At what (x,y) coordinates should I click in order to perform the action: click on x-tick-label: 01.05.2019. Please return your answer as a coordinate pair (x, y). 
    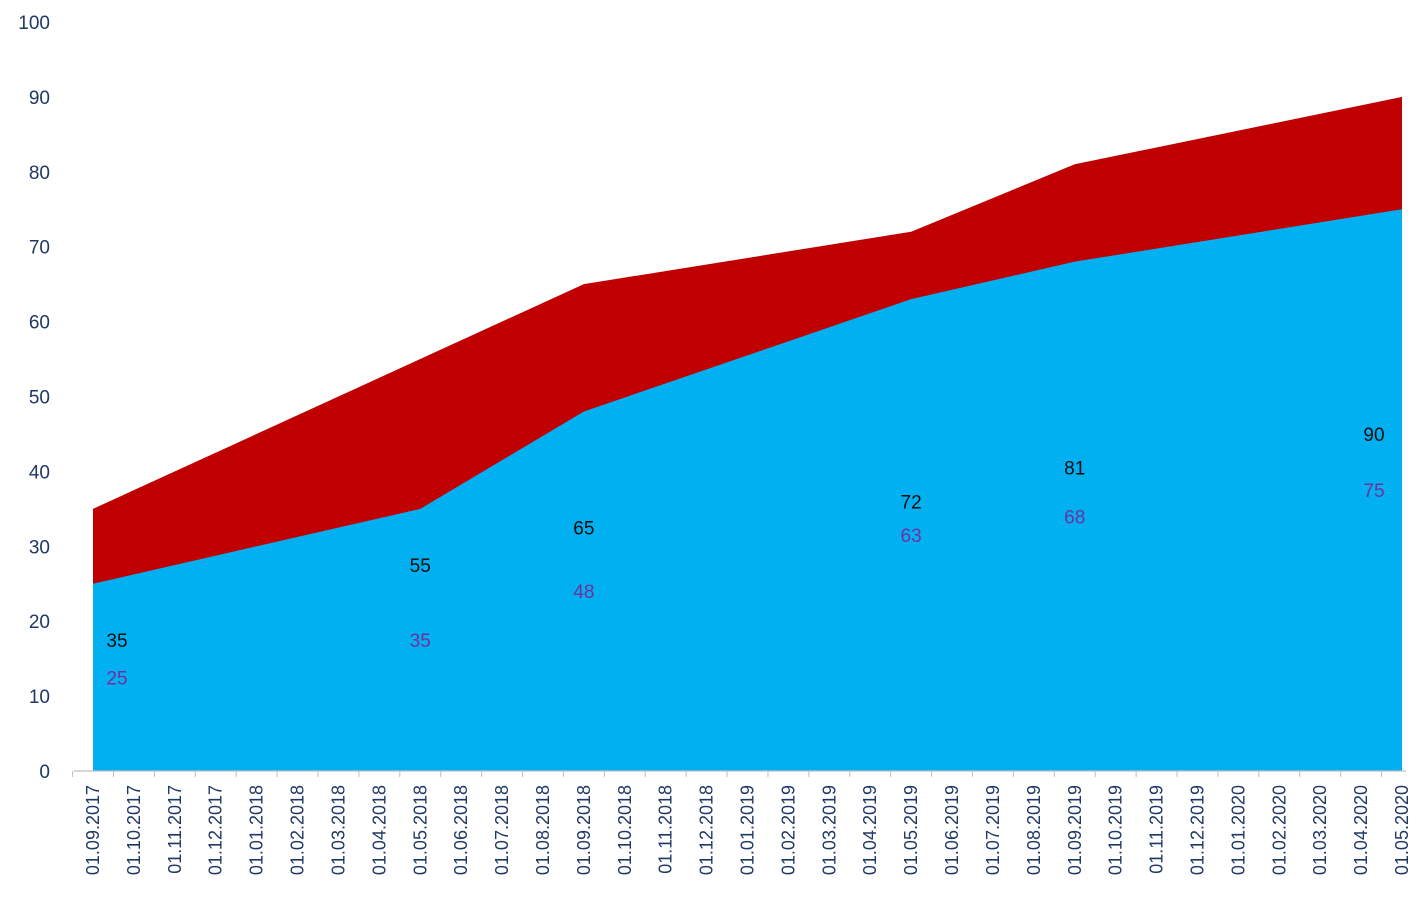
    Looking at the image, I should click on (911, 830).